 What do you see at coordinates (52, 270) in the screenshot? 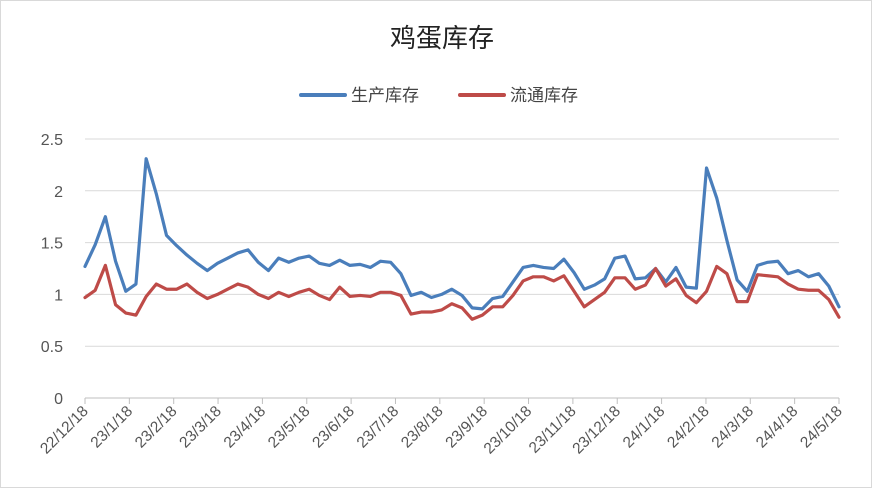
I see `y-axis-ticks: 0 0.5 1 1.5 2 2.5` at bounding box center [52, 270].